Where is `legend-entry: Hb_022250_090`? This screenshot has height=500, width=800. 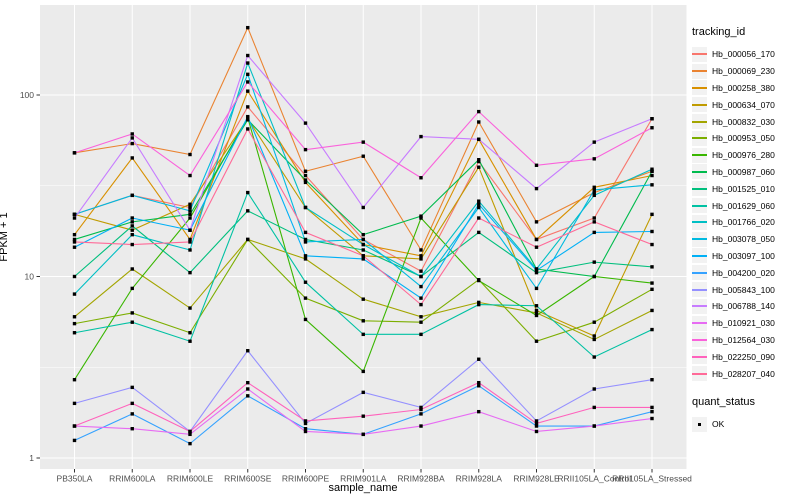 legend-entry: Hb_022250_090 is located at coordinates (745, 356).